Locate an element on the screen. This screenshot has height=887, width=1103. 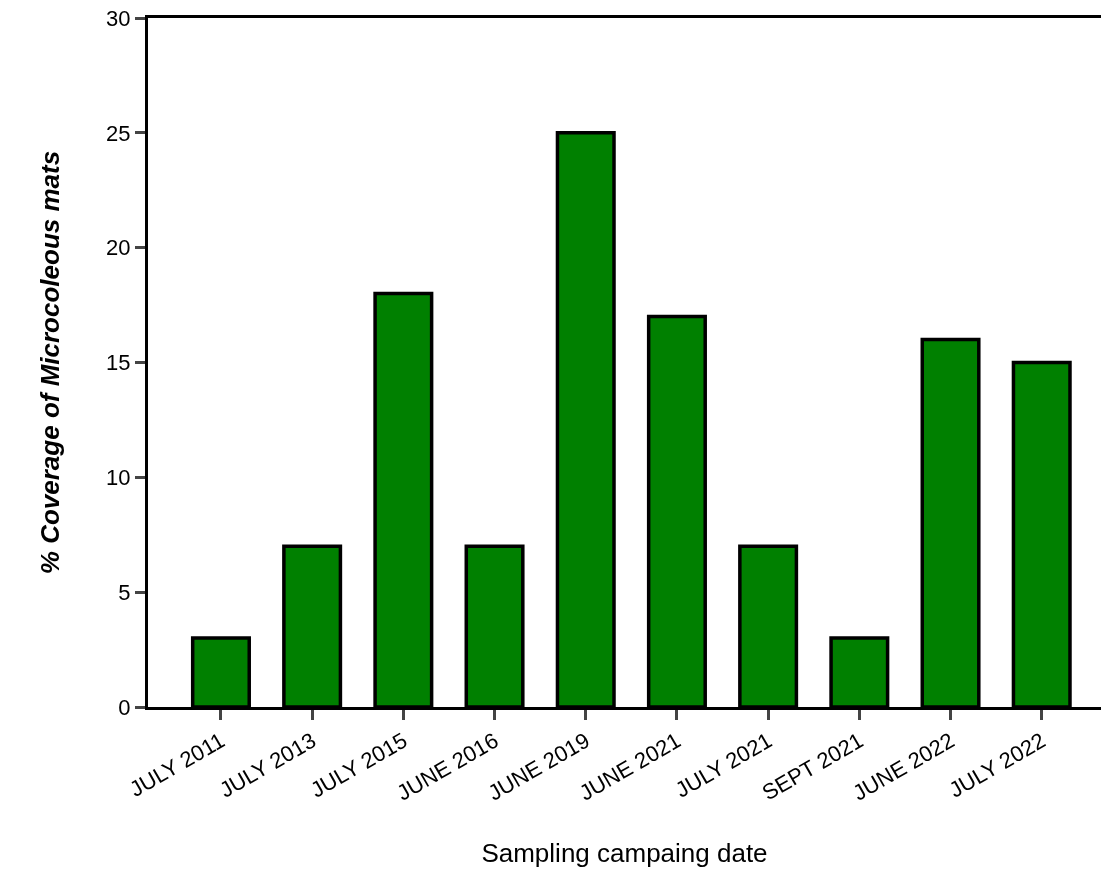
y-tick-label: 15 is located at coordinates (118, 363).